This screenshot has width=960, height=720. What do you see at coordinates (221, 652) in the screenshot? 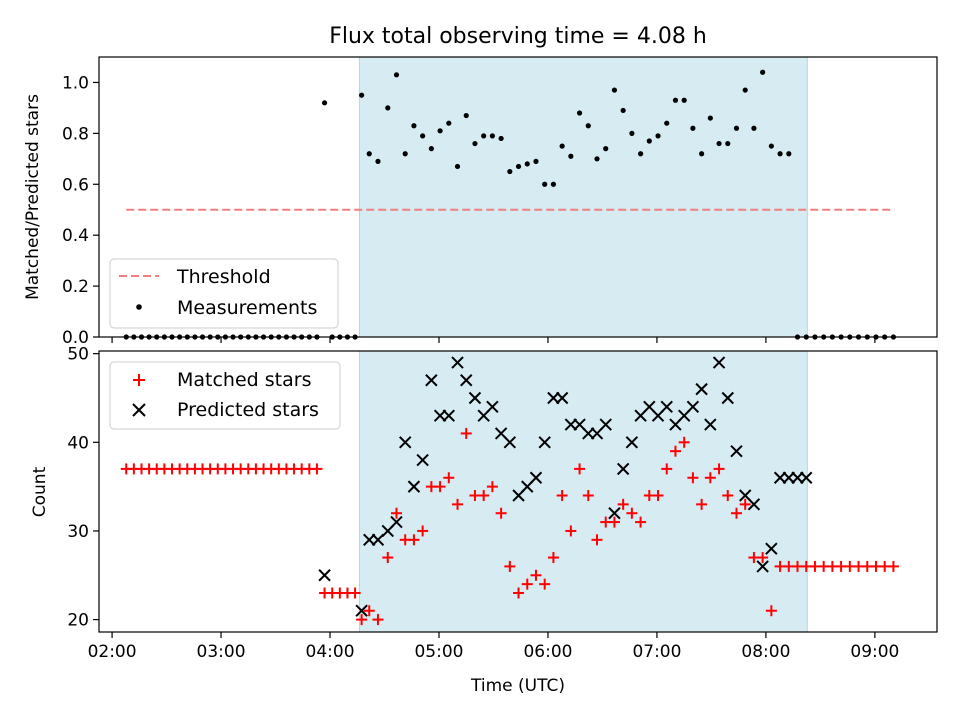
I see `x-tick-label: 03:00` at bounding box center [221, 652].